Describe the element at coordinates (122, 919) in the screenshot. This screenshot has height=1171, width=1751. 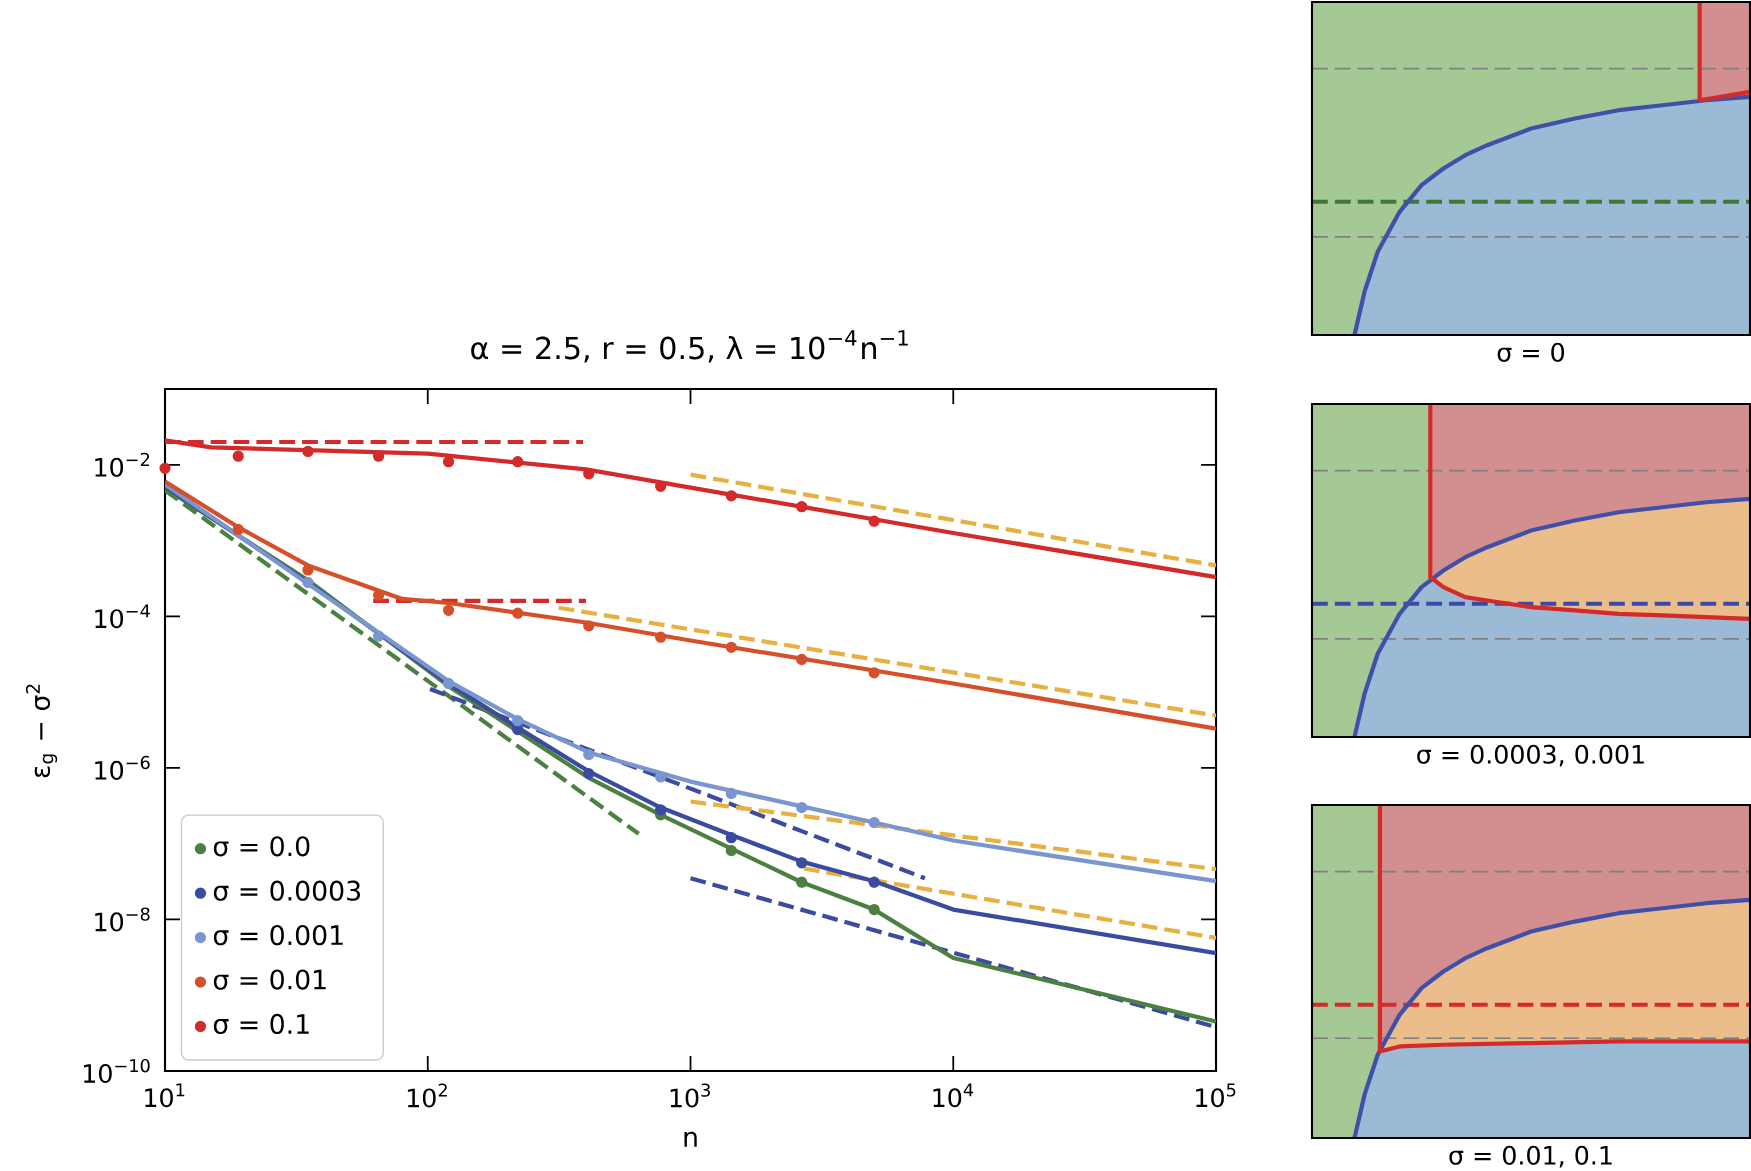
I see `y-tick-label: 10$^{−8}$` at that location.